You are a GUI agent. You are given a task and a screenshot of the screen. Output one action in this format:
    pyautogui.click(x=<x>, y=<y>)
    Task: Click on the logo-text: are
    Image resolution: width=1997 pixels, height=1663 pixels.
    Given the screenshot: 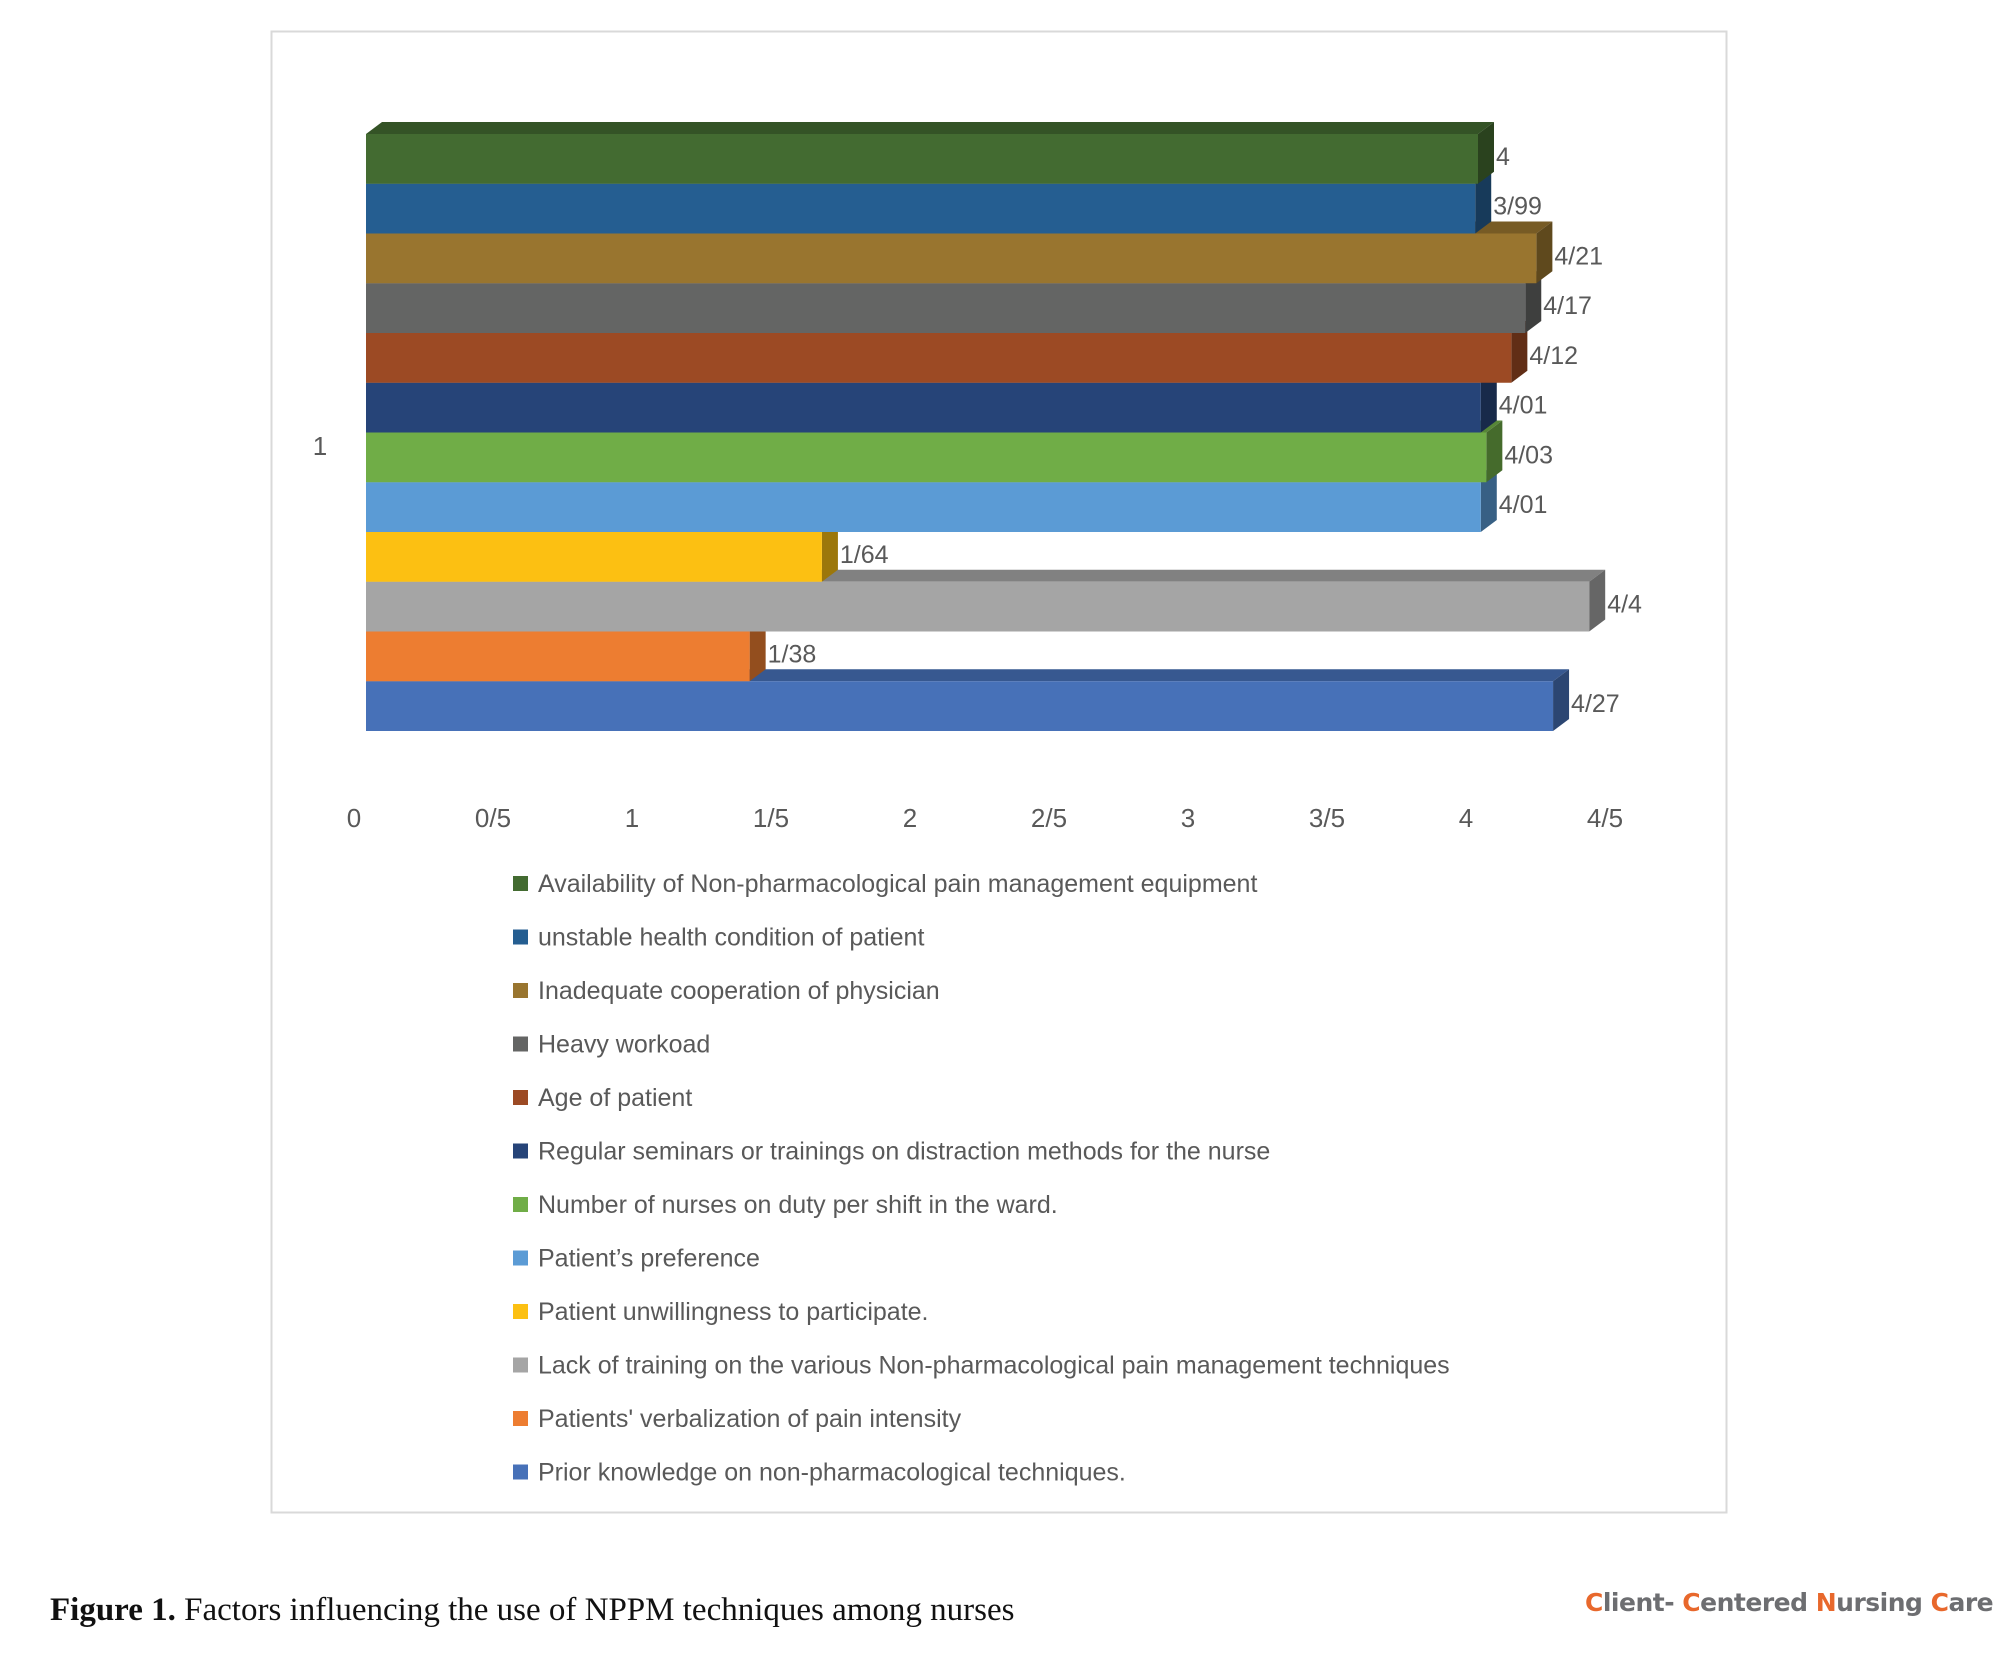 What is the action you would take?
    pyautogui.click(x=1971, y=1602)
    